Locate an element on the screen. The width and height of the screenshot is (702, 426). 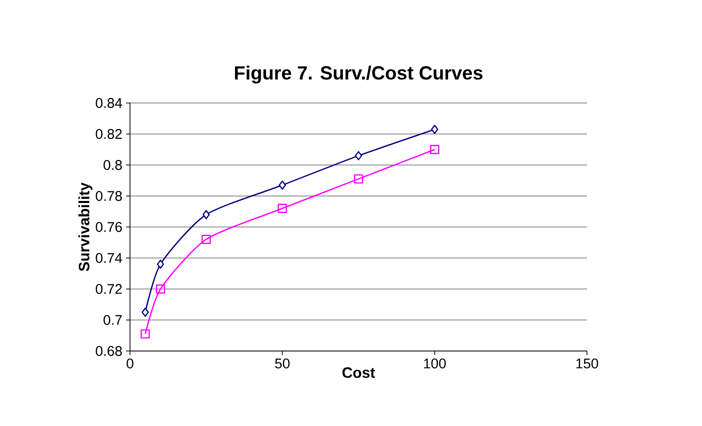
y-tick-label: 0.74 is located at coordinates (109, 258).